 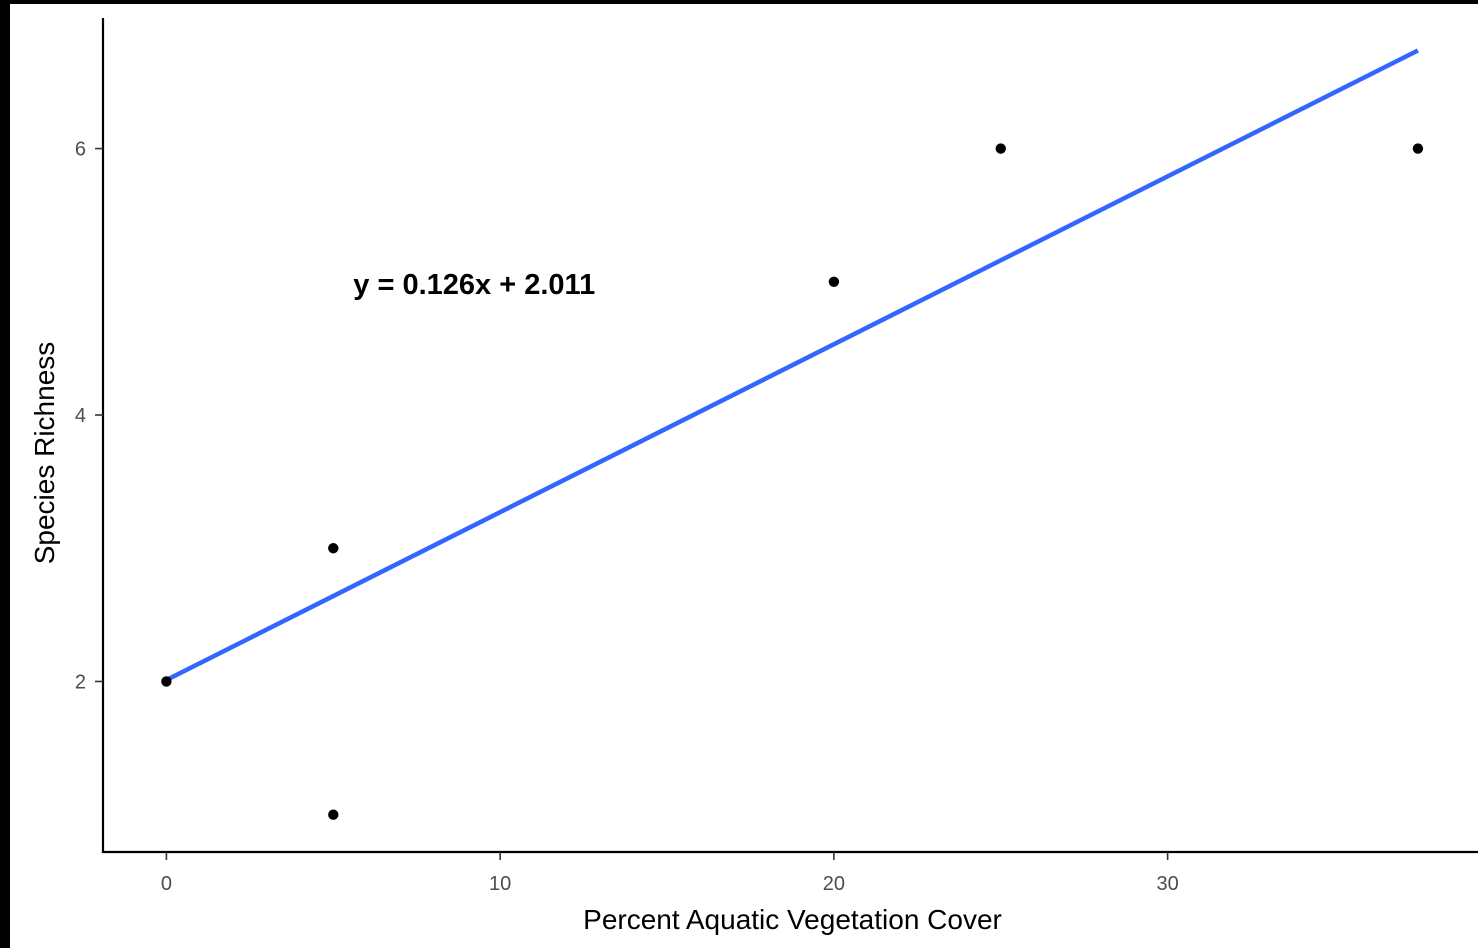 What do you see at coordinates (500, 884) in the screenshot?
I see `x-tick-label: 10` at bounding box center [500, 884].